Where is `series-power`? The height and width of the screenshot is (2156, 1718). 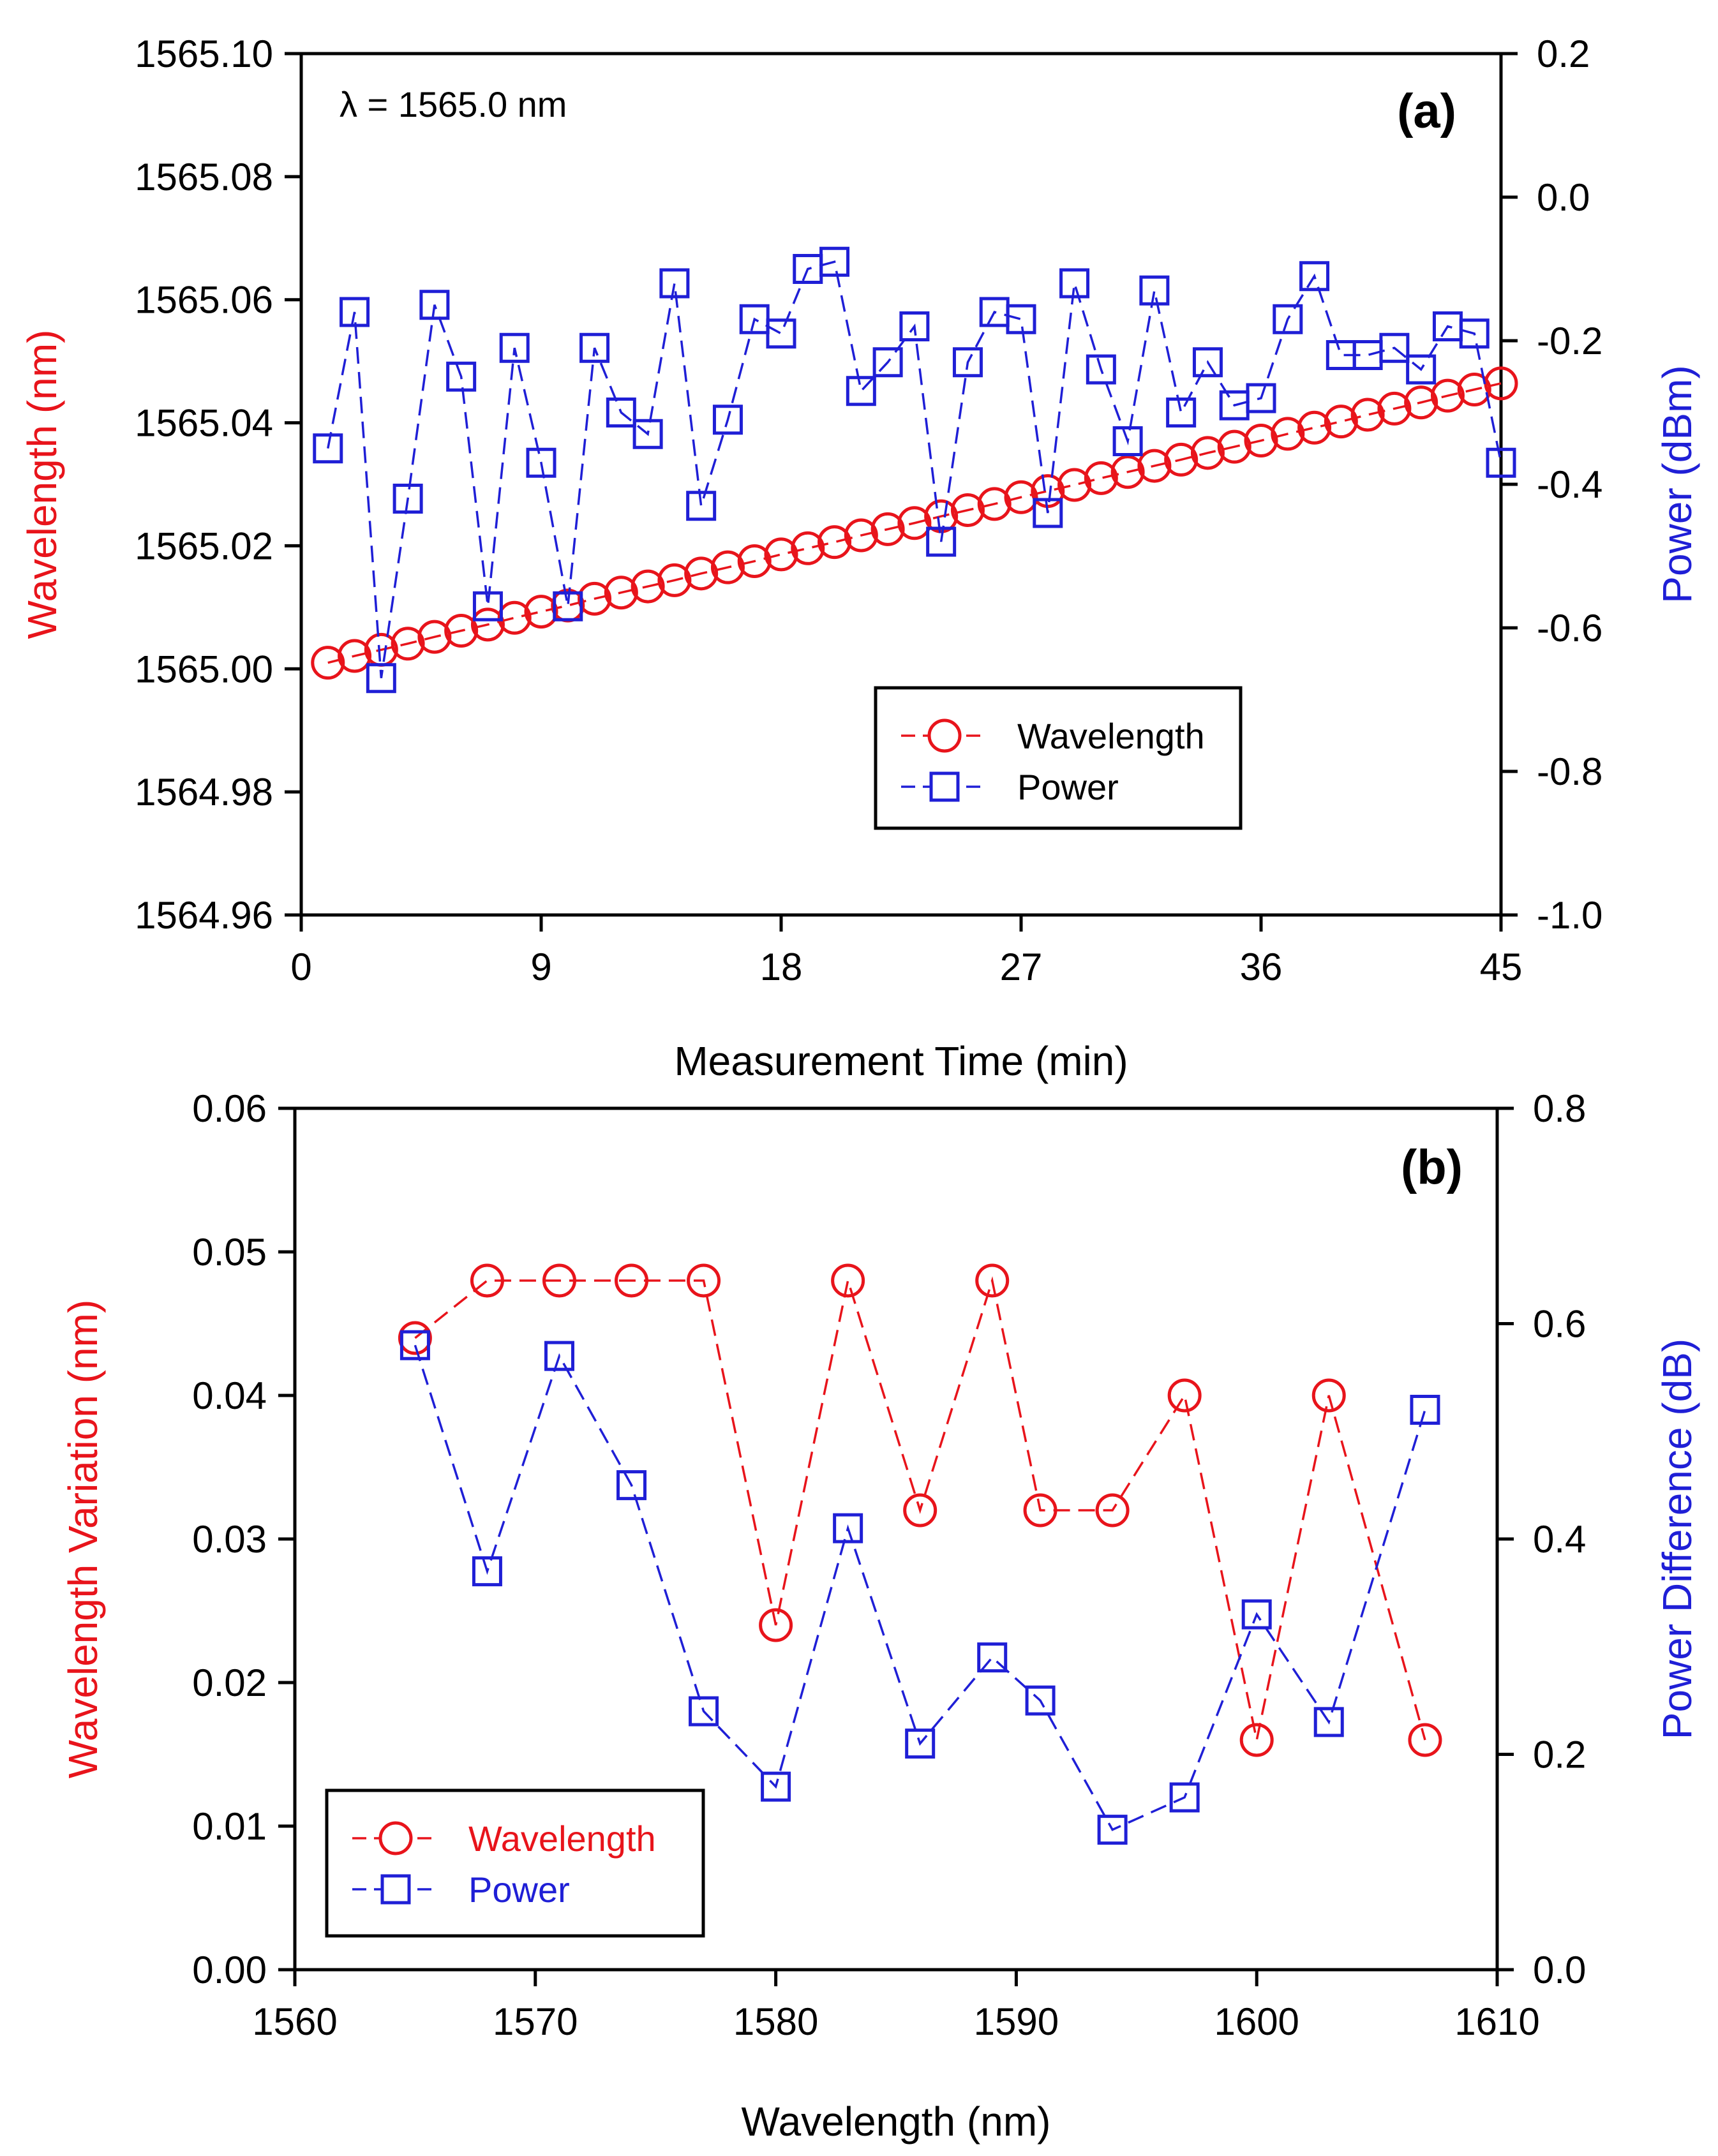 series-power is located at coordinates (914, 470).